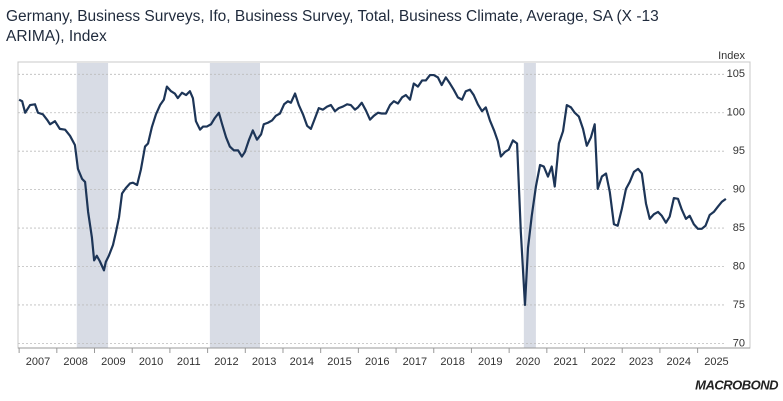 The height and width of the screenshot is (401, 783). Describe the element at coordinates (603, 362) in the screenshot. I see `x-tick-label: 2022` at that location.